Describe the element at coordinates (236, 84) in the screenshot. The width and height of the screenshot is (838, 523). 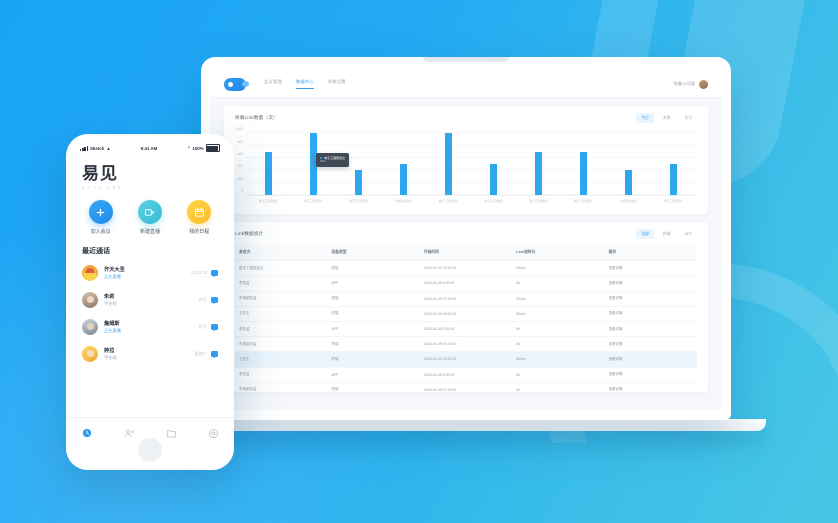
I see `brand-logo-icon` at that location.